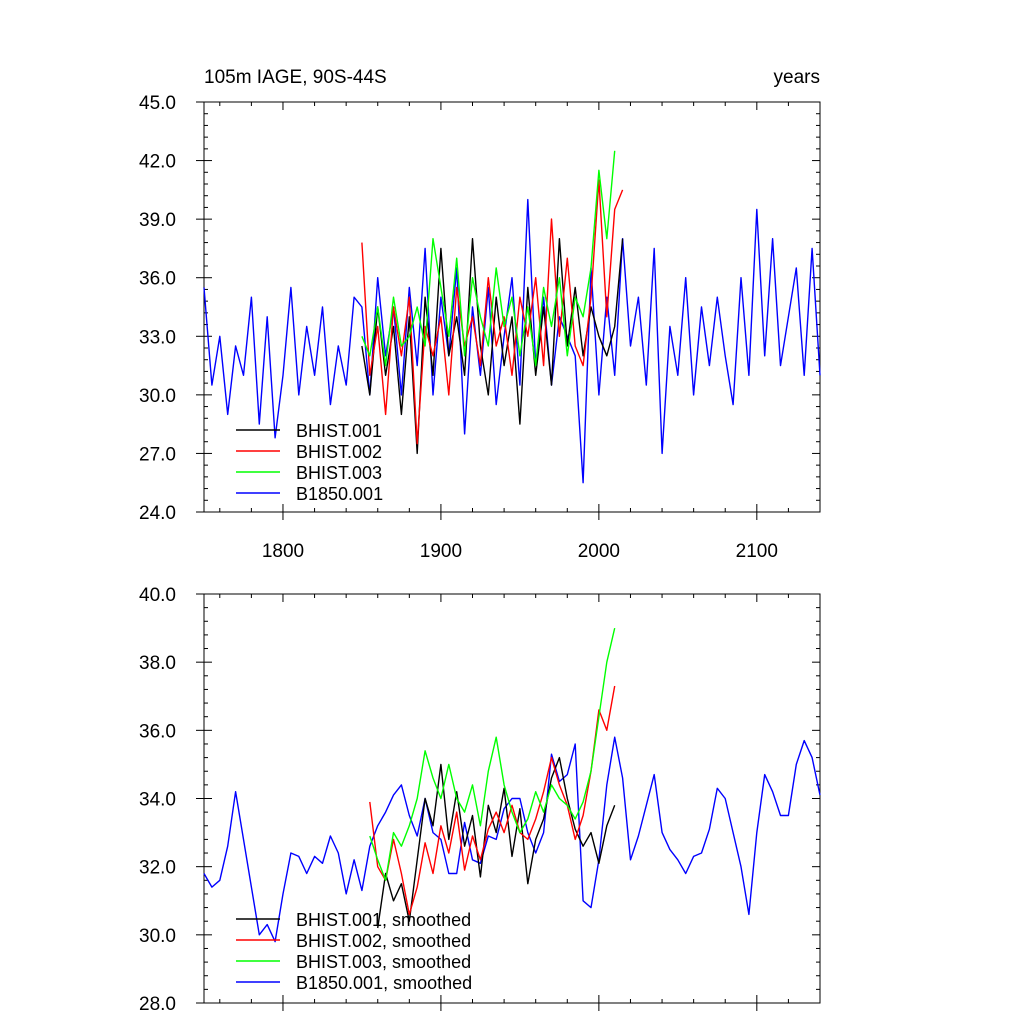 The image size is (1024, 1024). Describe the element at coordinates (599, 551) in the screenshot. I see `x-tick-label: 2000` at that location.